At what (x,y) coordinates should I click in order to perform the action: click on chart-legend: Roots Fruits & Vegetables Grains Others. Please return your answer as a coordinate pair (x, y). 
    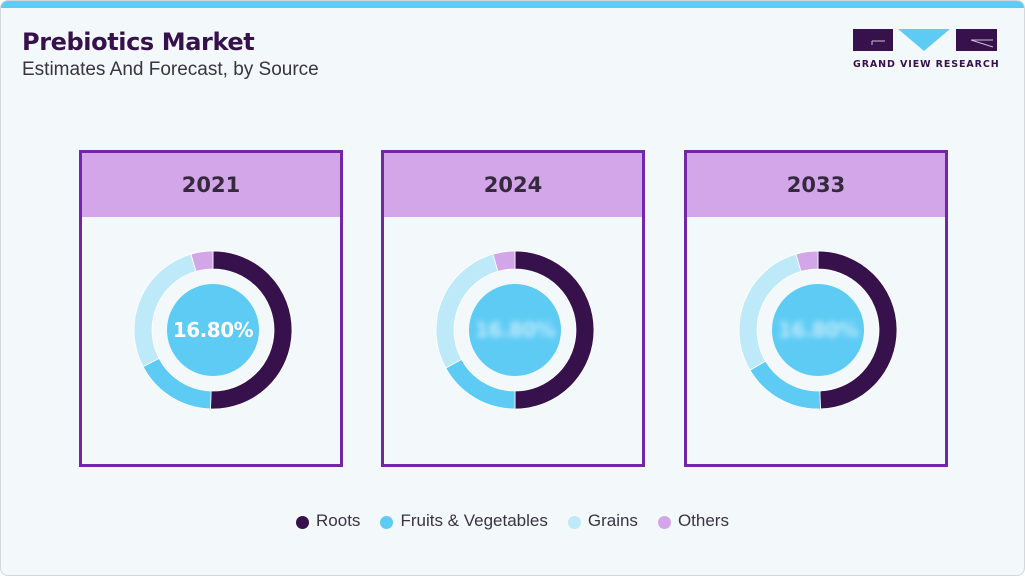
    Looking at the image, I should click on (512, 521).